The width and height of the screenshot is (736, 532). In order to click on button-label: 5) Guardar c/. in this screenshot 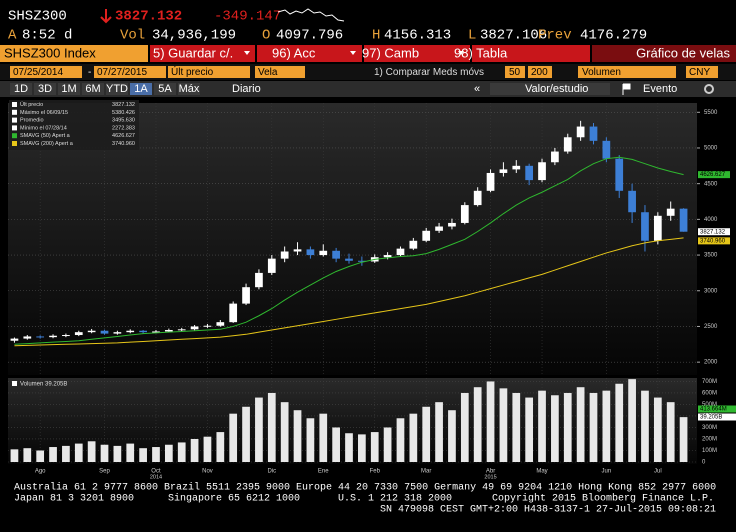, I will do `click(193, 52)`.